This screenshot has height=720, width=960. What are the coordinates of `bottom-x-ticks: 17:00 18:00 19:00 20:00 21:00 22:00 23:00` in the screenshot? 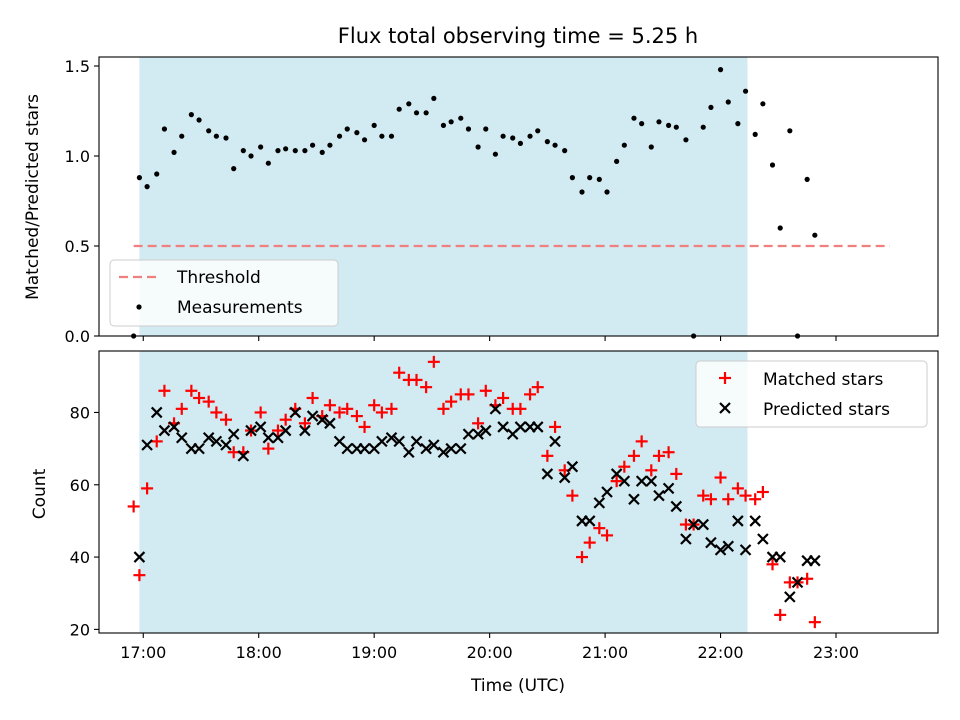 It's located at (489, 647).